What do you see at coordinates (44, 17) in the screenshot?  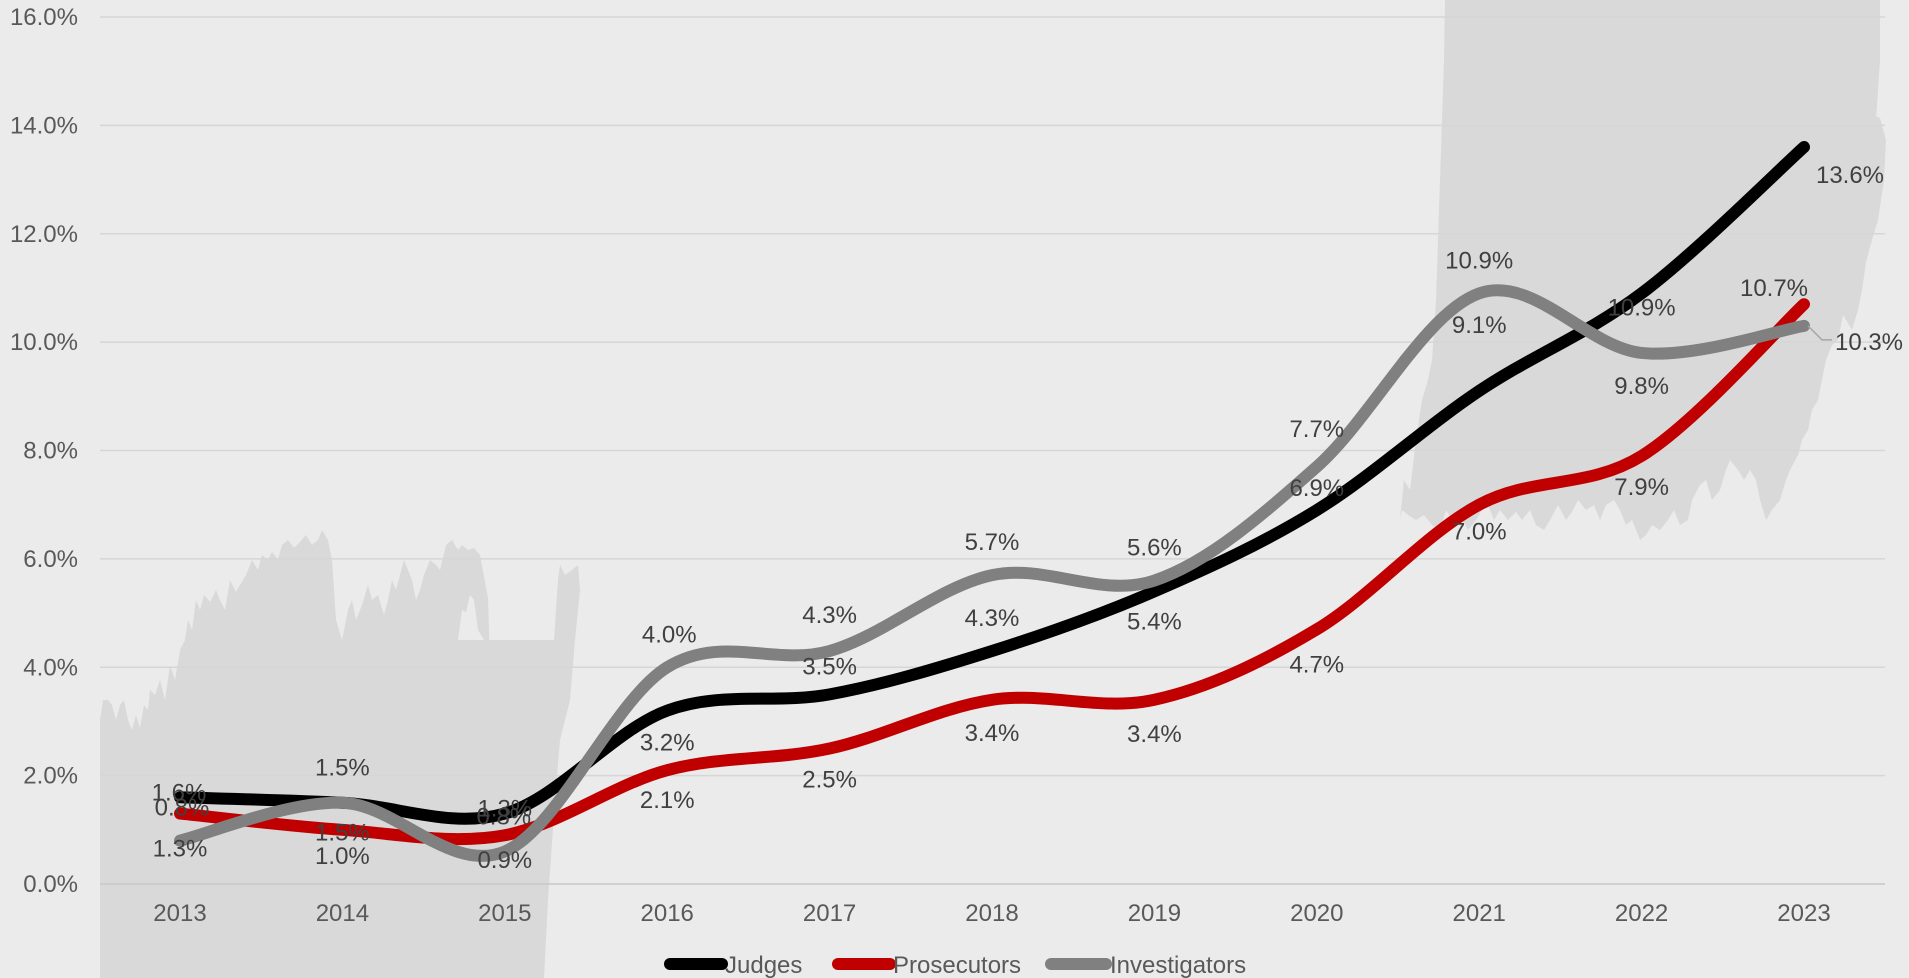 I see `y-tick-label: 16.0%` at bounding box center [44, 17].